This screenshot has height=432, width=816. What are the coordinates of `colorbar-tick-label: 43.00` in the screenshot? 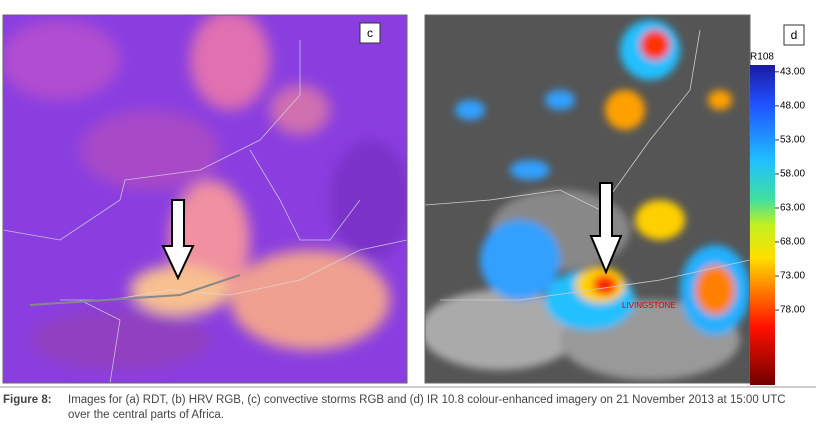 It's located at (792, 71).